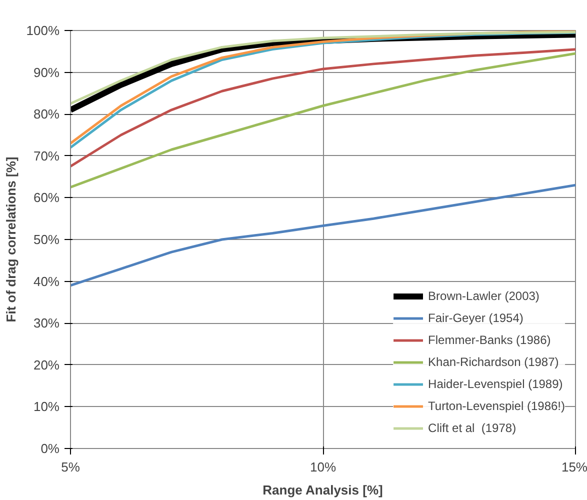 This screenshot has height=500, width=587. I want to click on legend-label: Turton-Levenspiel (1986!), so click(496, 406).